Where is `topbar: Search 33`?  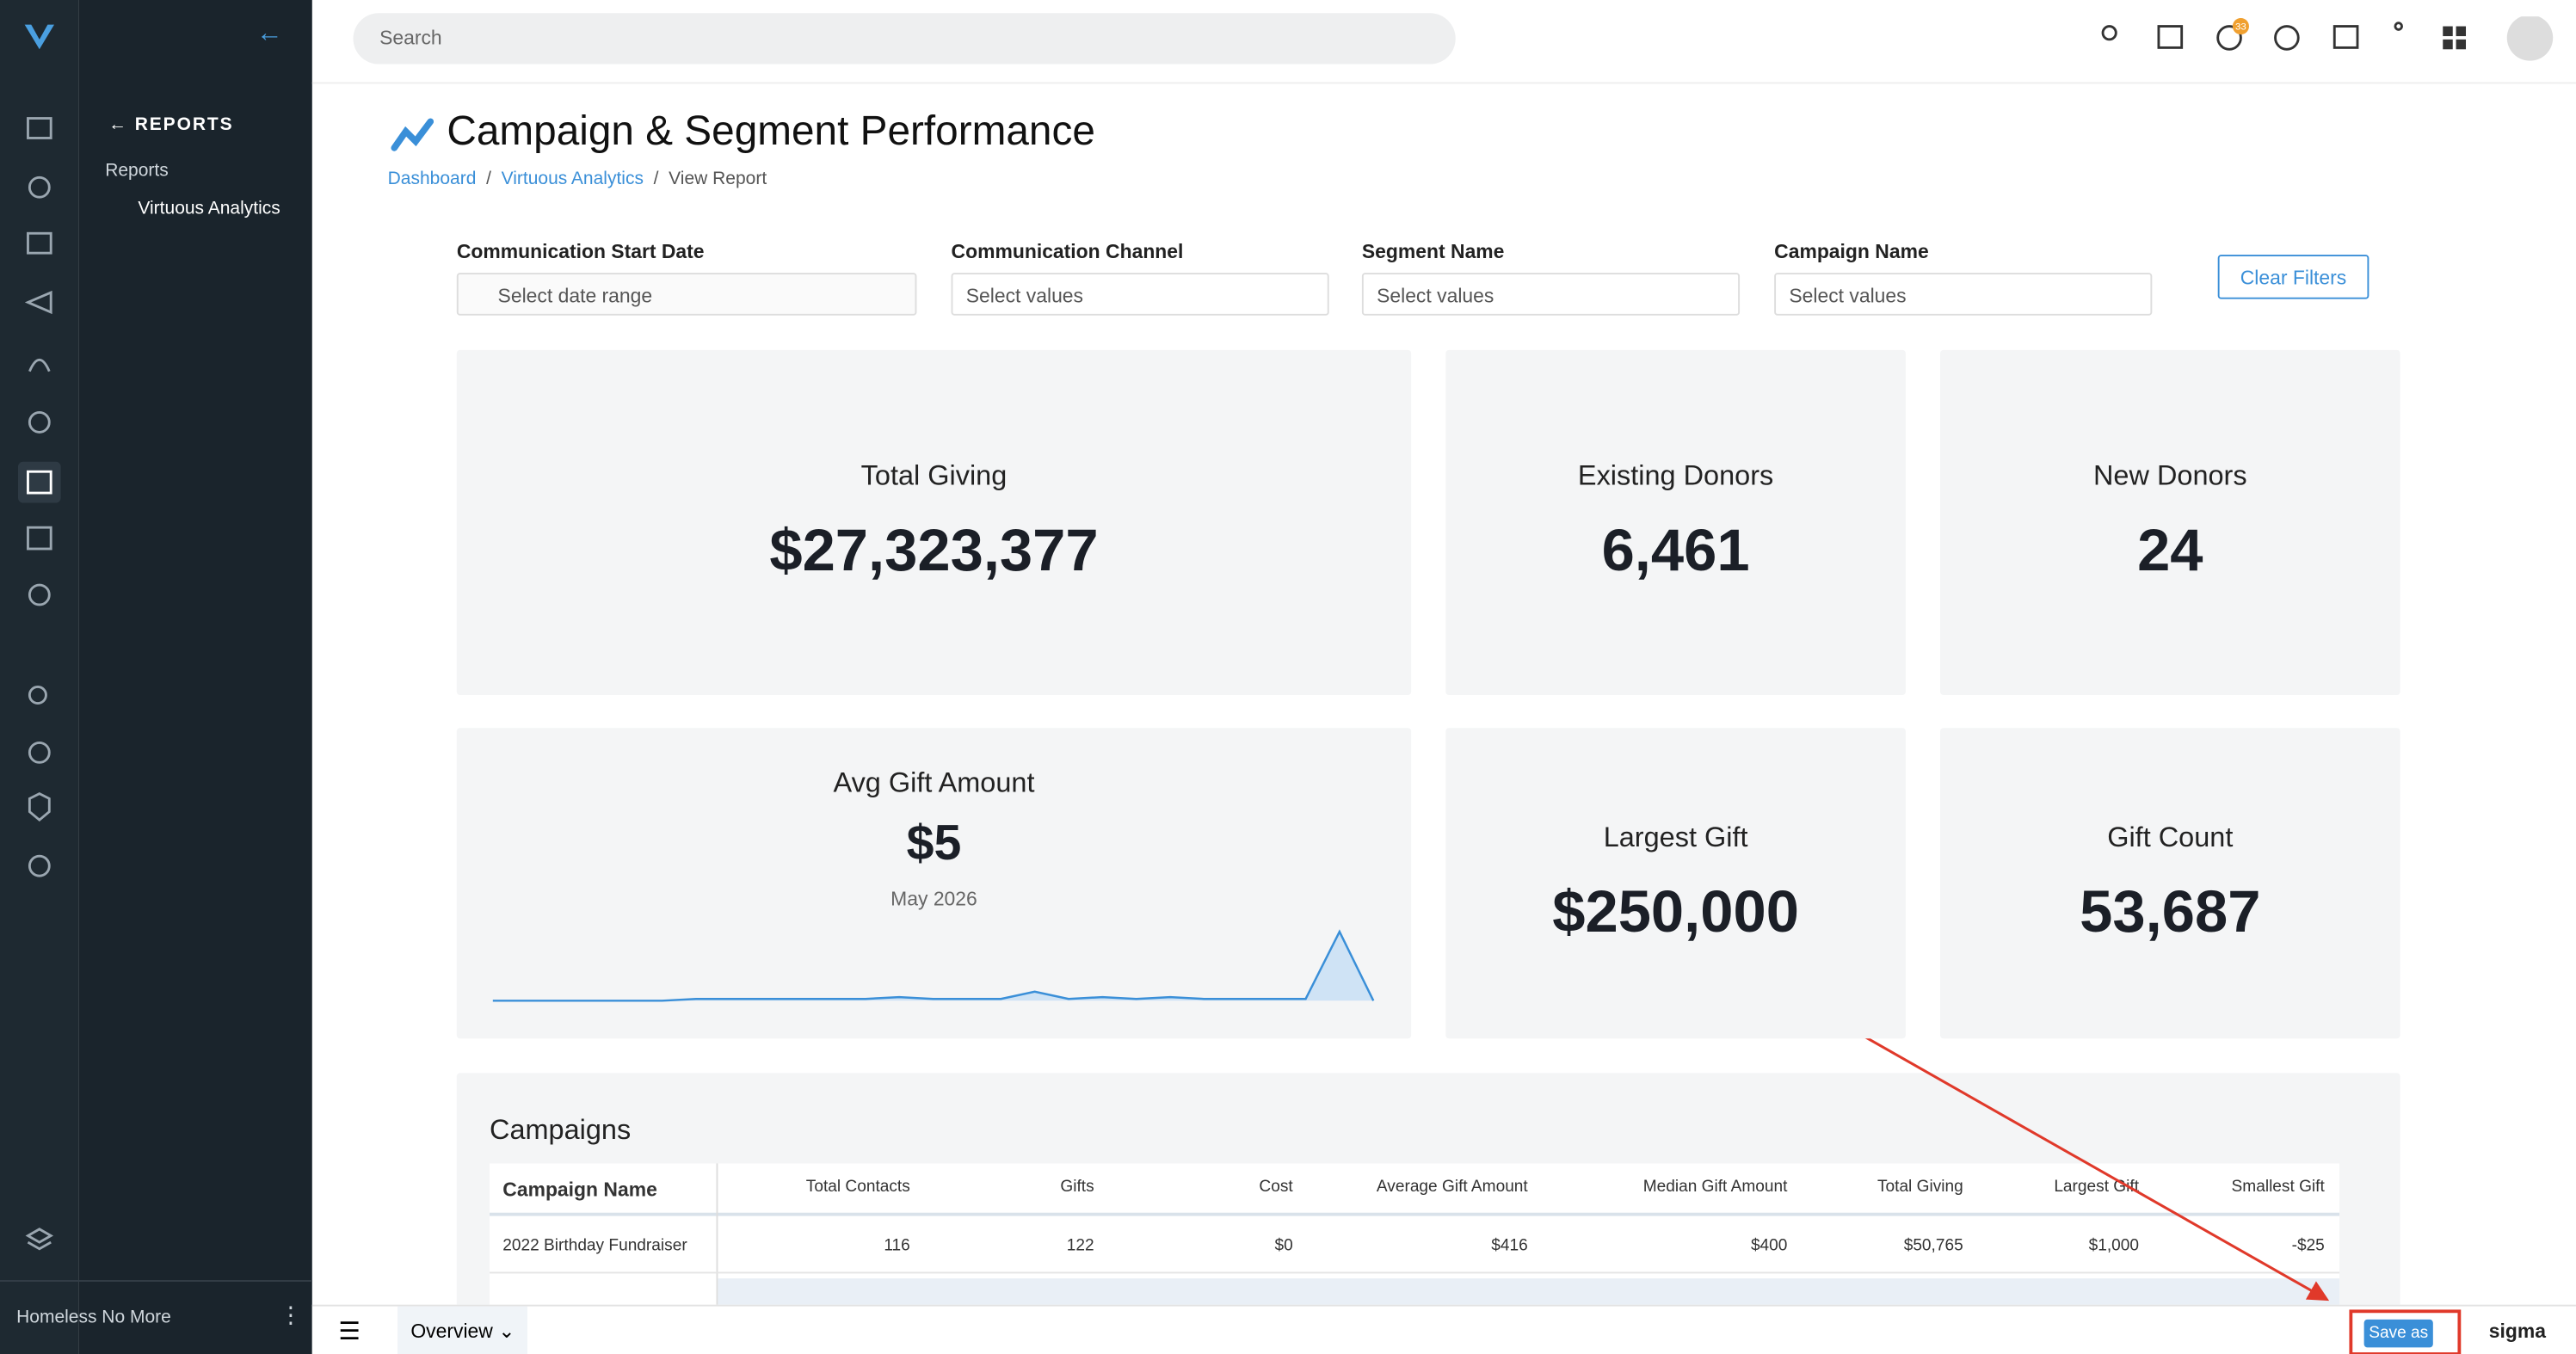
topbar: Search 33 is located at coordinates (1444, 42).